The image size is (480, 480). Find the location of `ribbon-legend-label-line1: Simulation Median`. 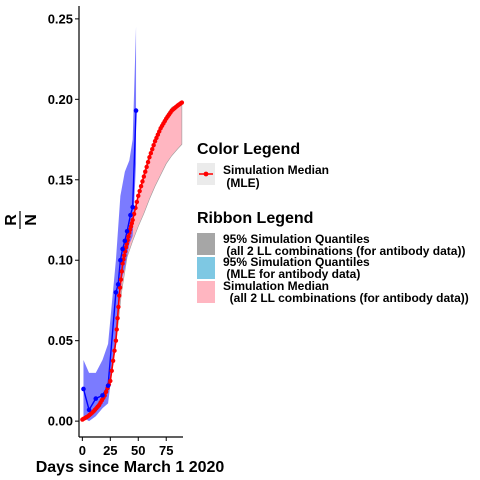

ribbon-legend-label-line1: Simulation Median is located at coordinates (276, 286).